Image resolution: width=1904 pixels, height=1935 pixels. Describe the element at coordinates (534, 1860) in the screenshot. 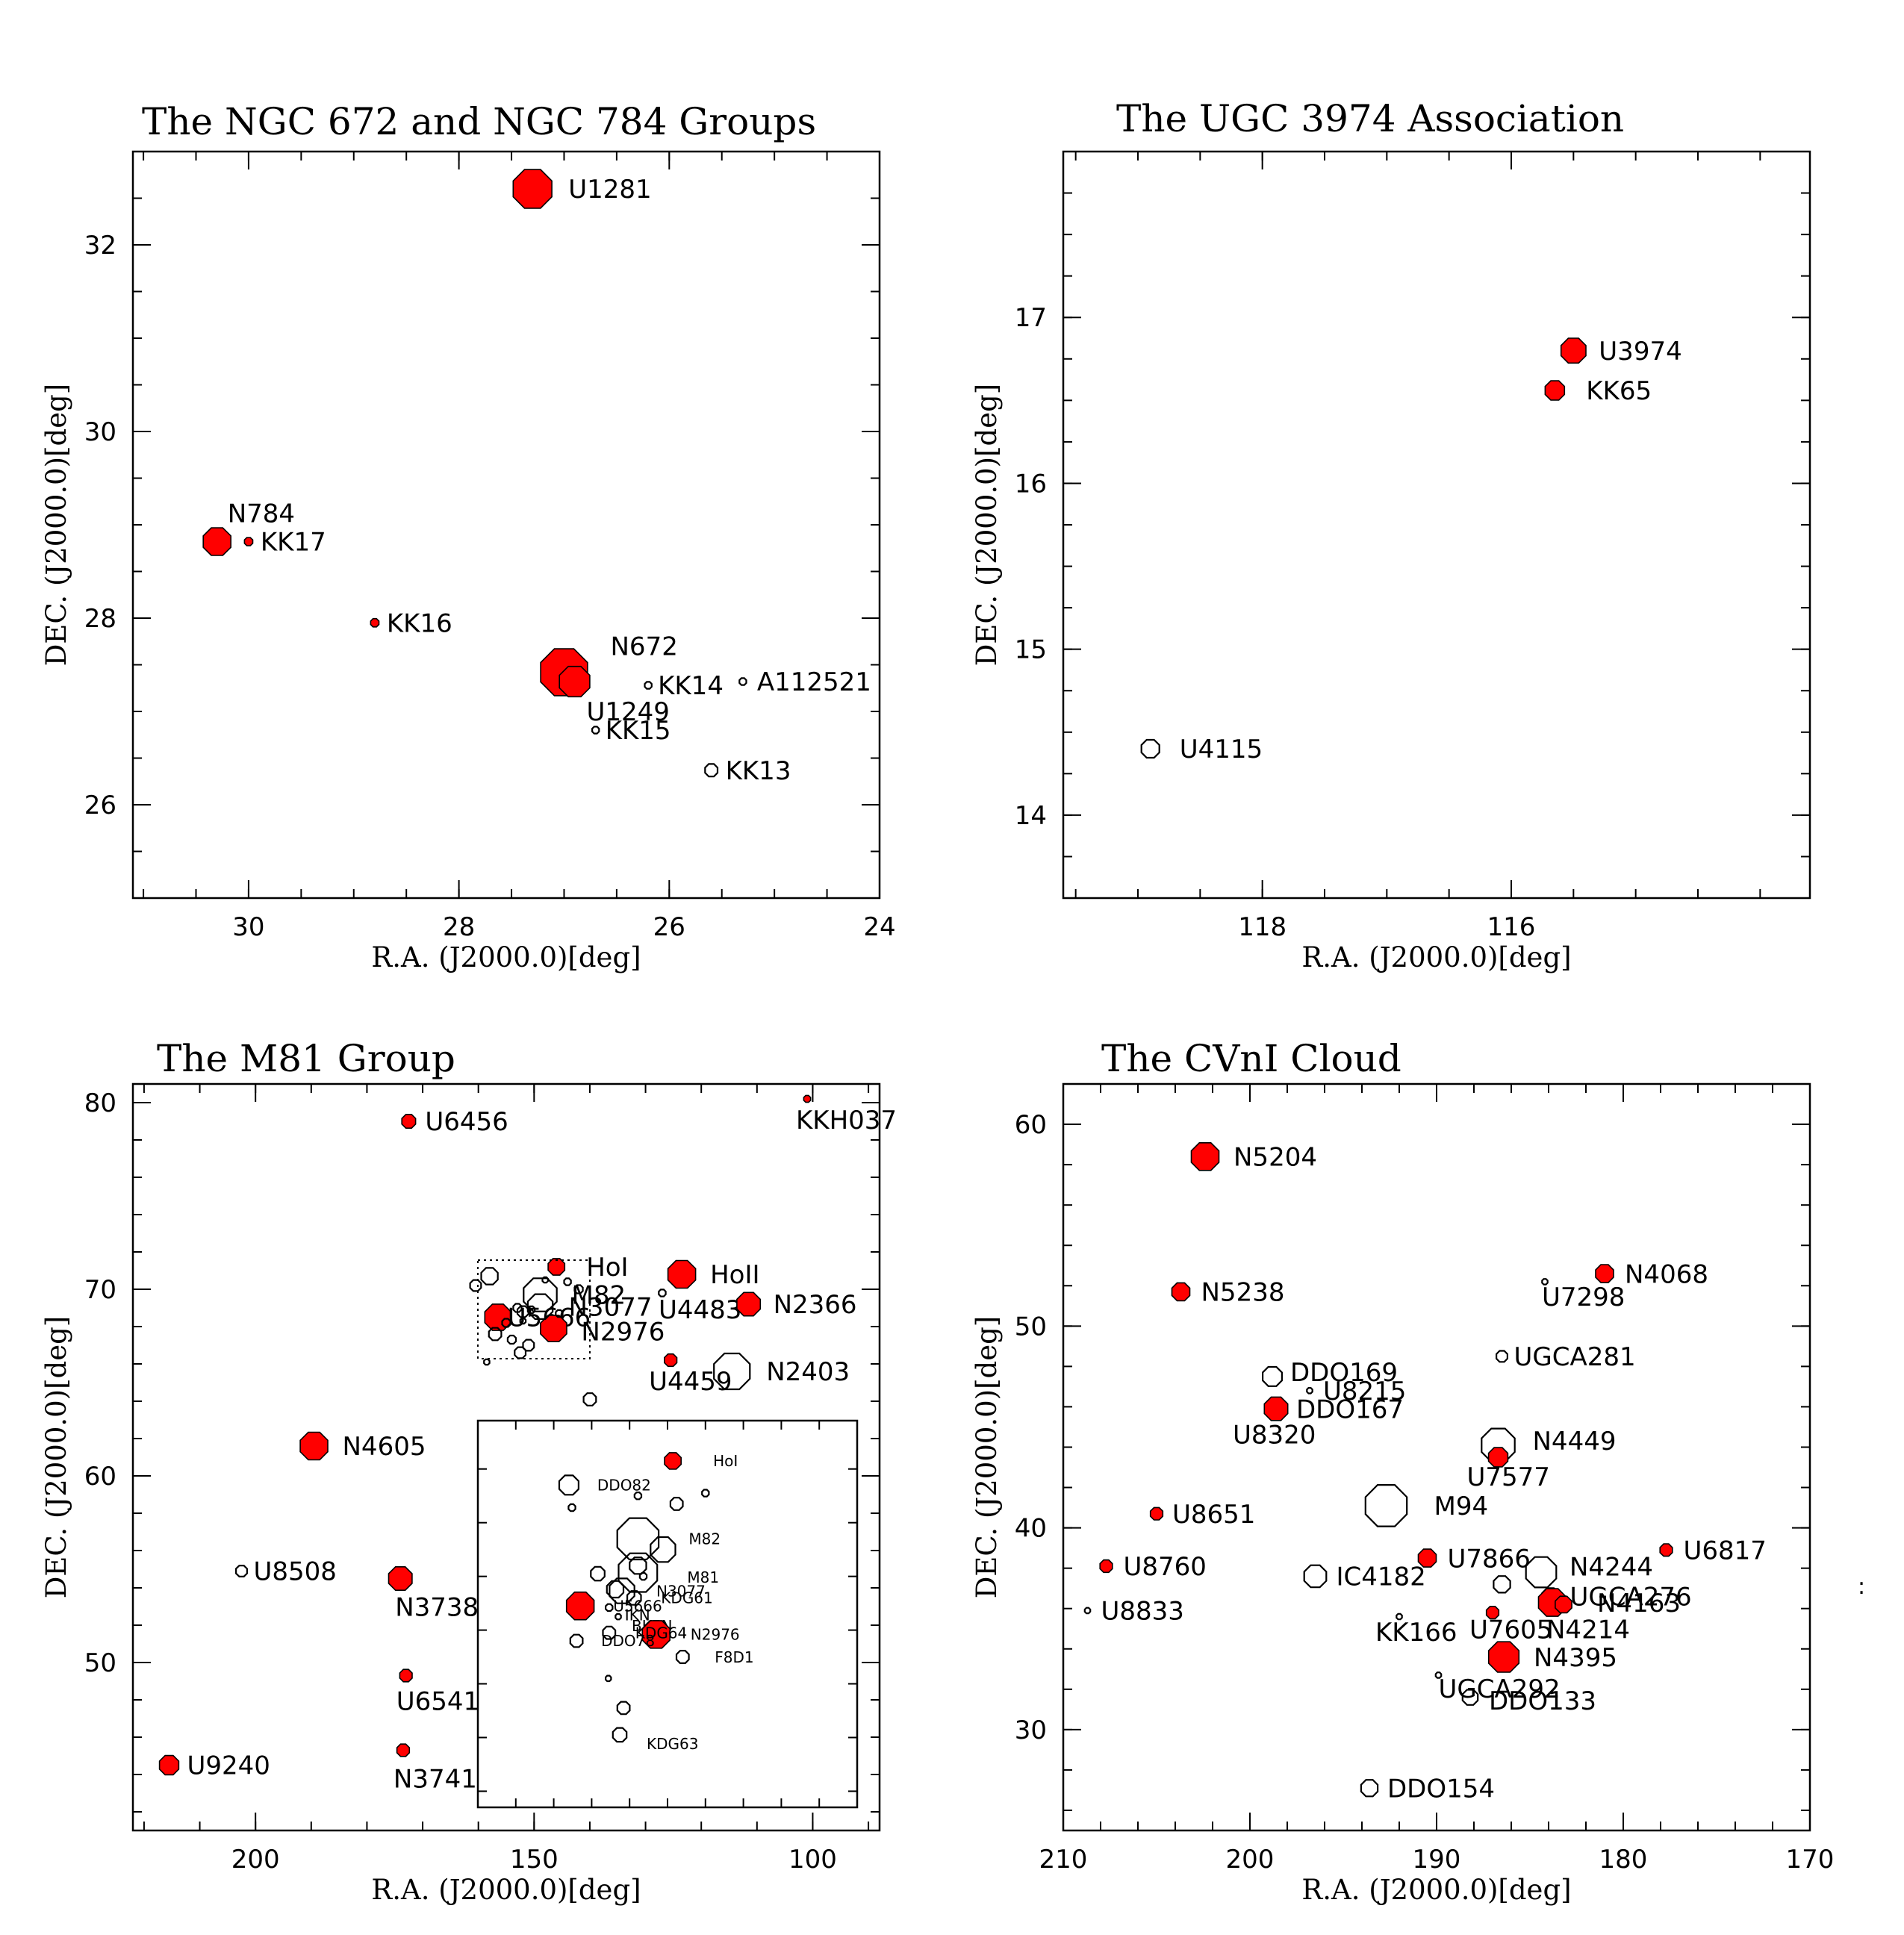

I see `x-tick-label: 150` at that location.